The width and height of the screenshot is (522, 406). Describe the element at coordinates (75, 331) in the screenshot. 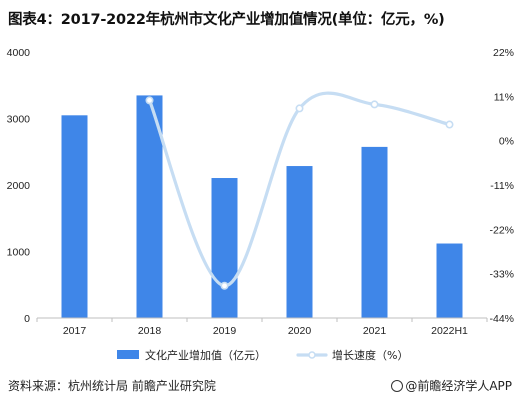

I see `x-tick-label: 2017` at that location.